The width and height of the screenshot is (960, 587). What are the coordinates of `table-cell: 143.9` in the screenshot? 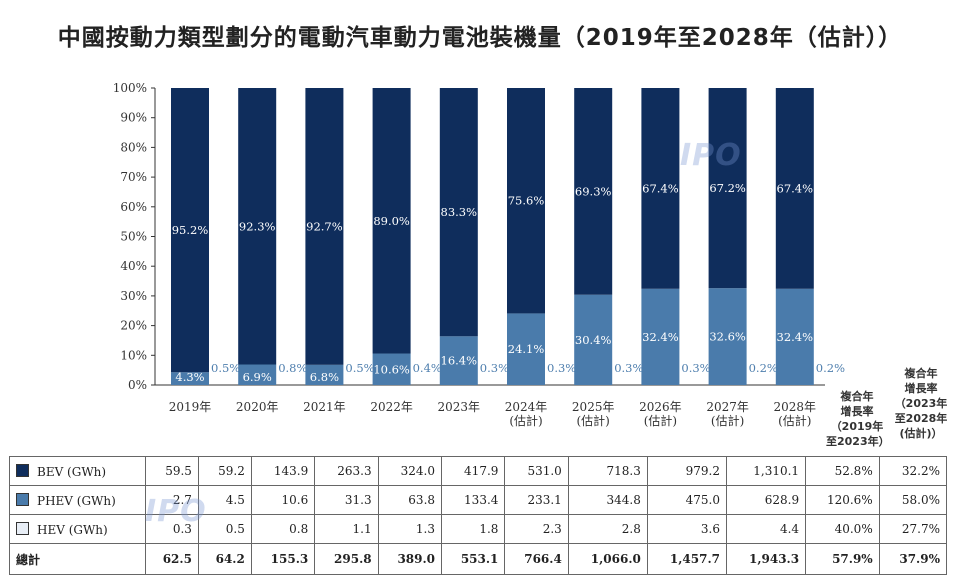 It's located at (283, 471).